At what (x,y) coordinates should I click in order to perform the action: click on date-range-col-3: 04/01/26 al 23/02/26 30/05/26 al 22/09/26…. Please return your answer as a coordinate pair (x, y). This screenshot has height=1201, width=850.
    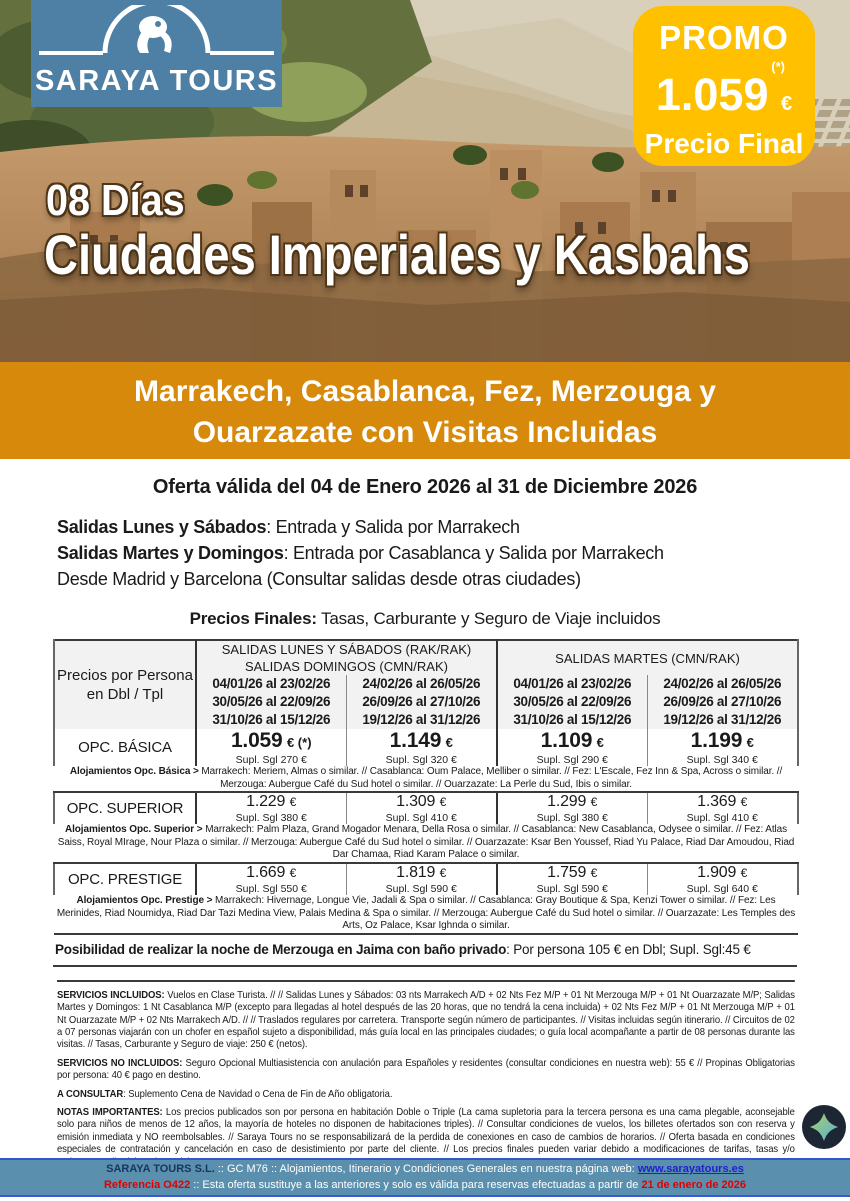
    Looking at the image, I should click on (572, 702).